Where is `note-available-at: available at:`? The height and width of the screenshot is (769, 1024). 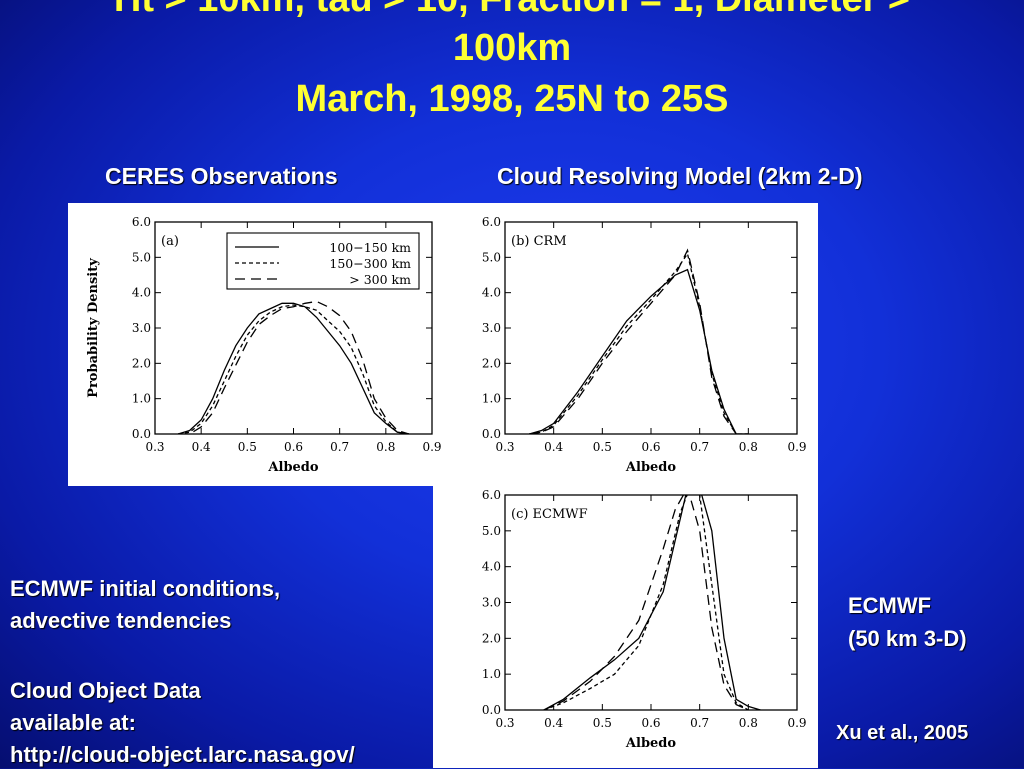 note-available-at: available at: is located at coordinates (73, 722).